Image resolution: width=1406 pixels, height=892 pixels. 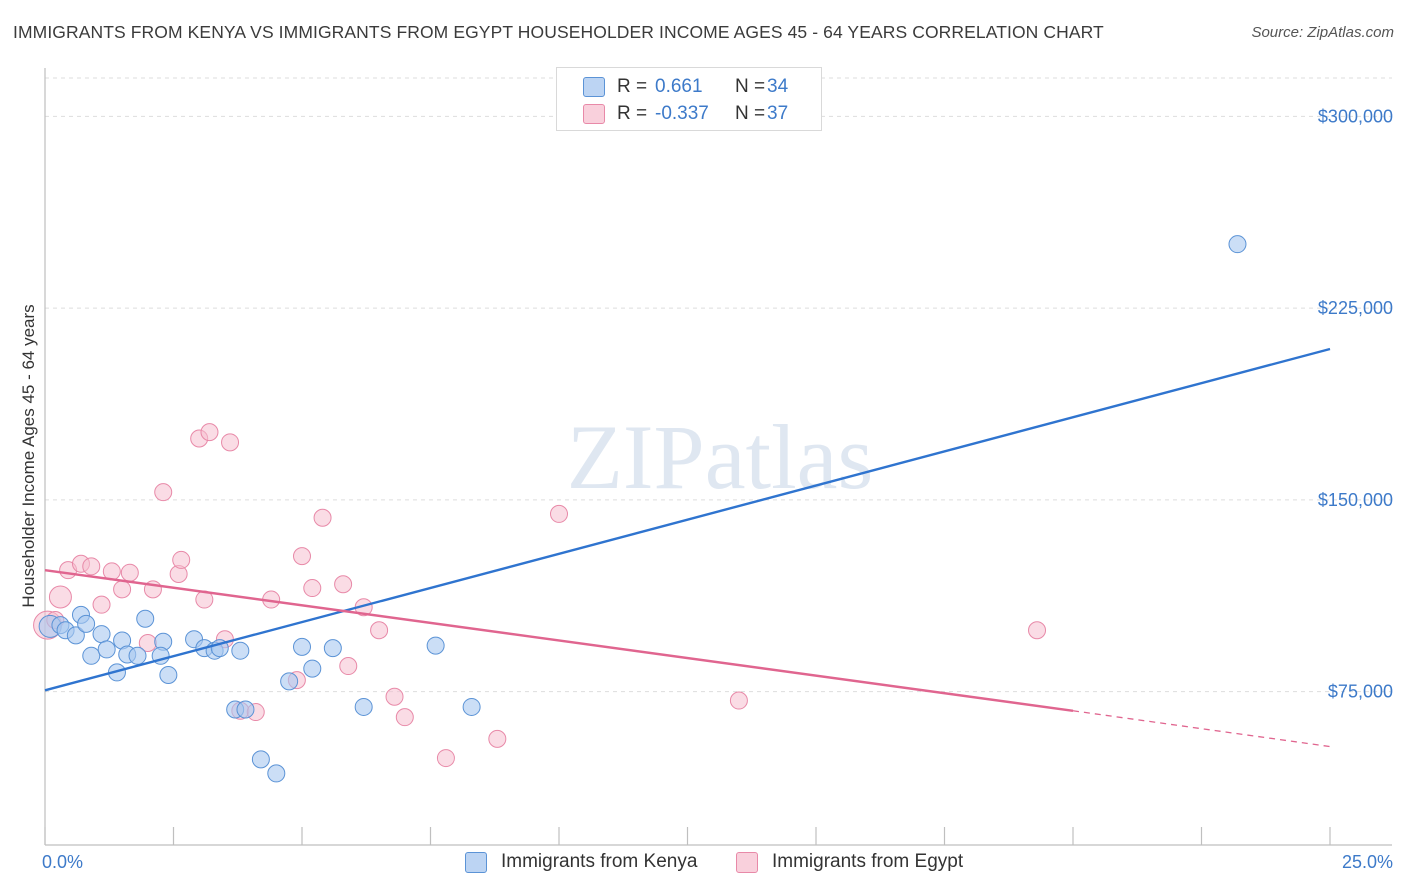 I want to click on legend-n-value: 37, so click(x=778, y=113).